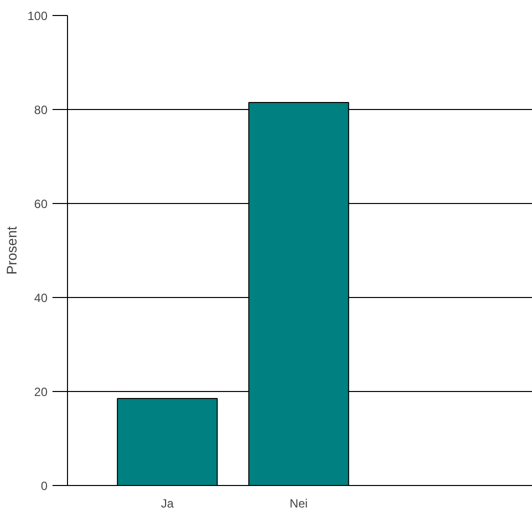  What do you see at coordinates (299, 503) in the screenshot?
I see `x-tick-label: Nei` at bounding box center [299, 503].